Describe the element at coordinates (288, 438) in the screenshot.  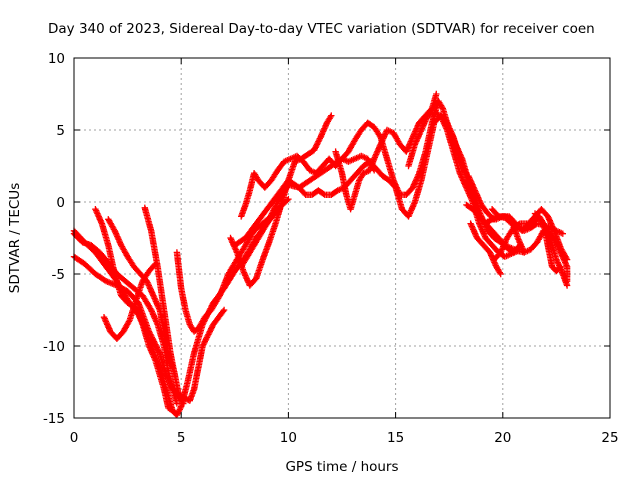
I see `x-tick-label: 10` at that location.